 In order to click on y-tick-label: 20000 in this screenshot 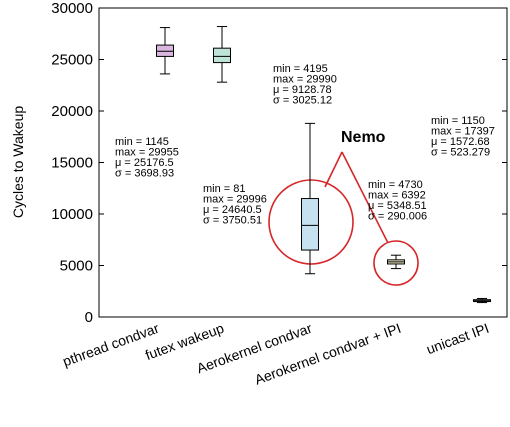, I will do `click(72, 111)`.